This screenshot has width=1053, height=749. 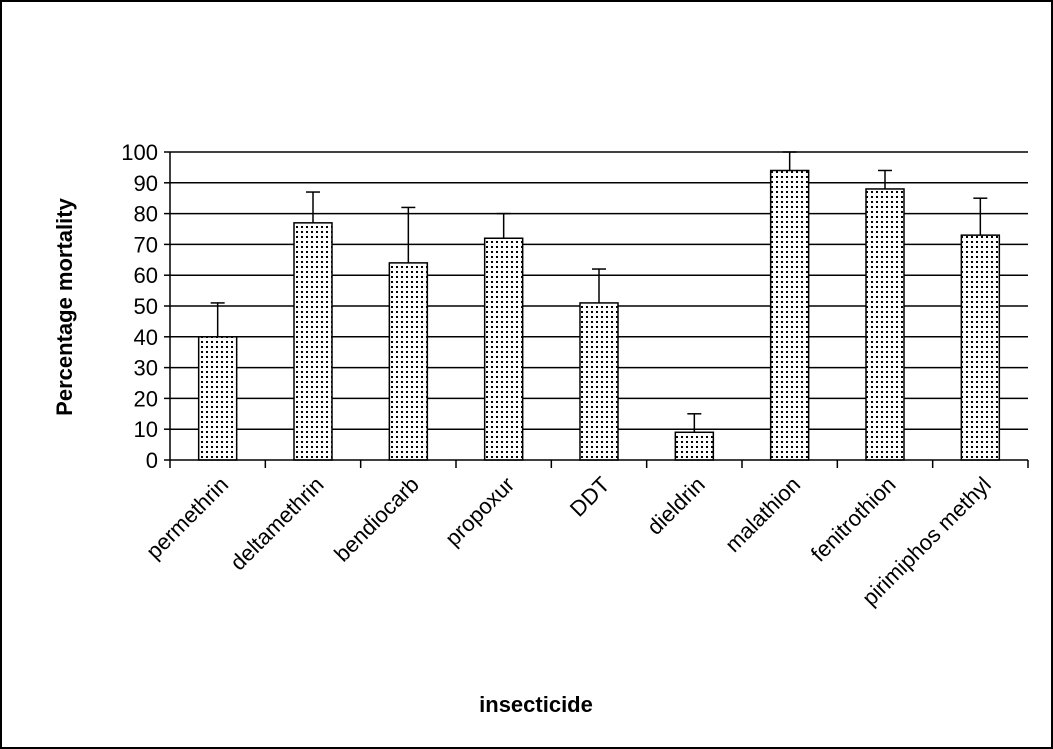 I want to click on y-tick-label: 20, so click(x=146, y=398).